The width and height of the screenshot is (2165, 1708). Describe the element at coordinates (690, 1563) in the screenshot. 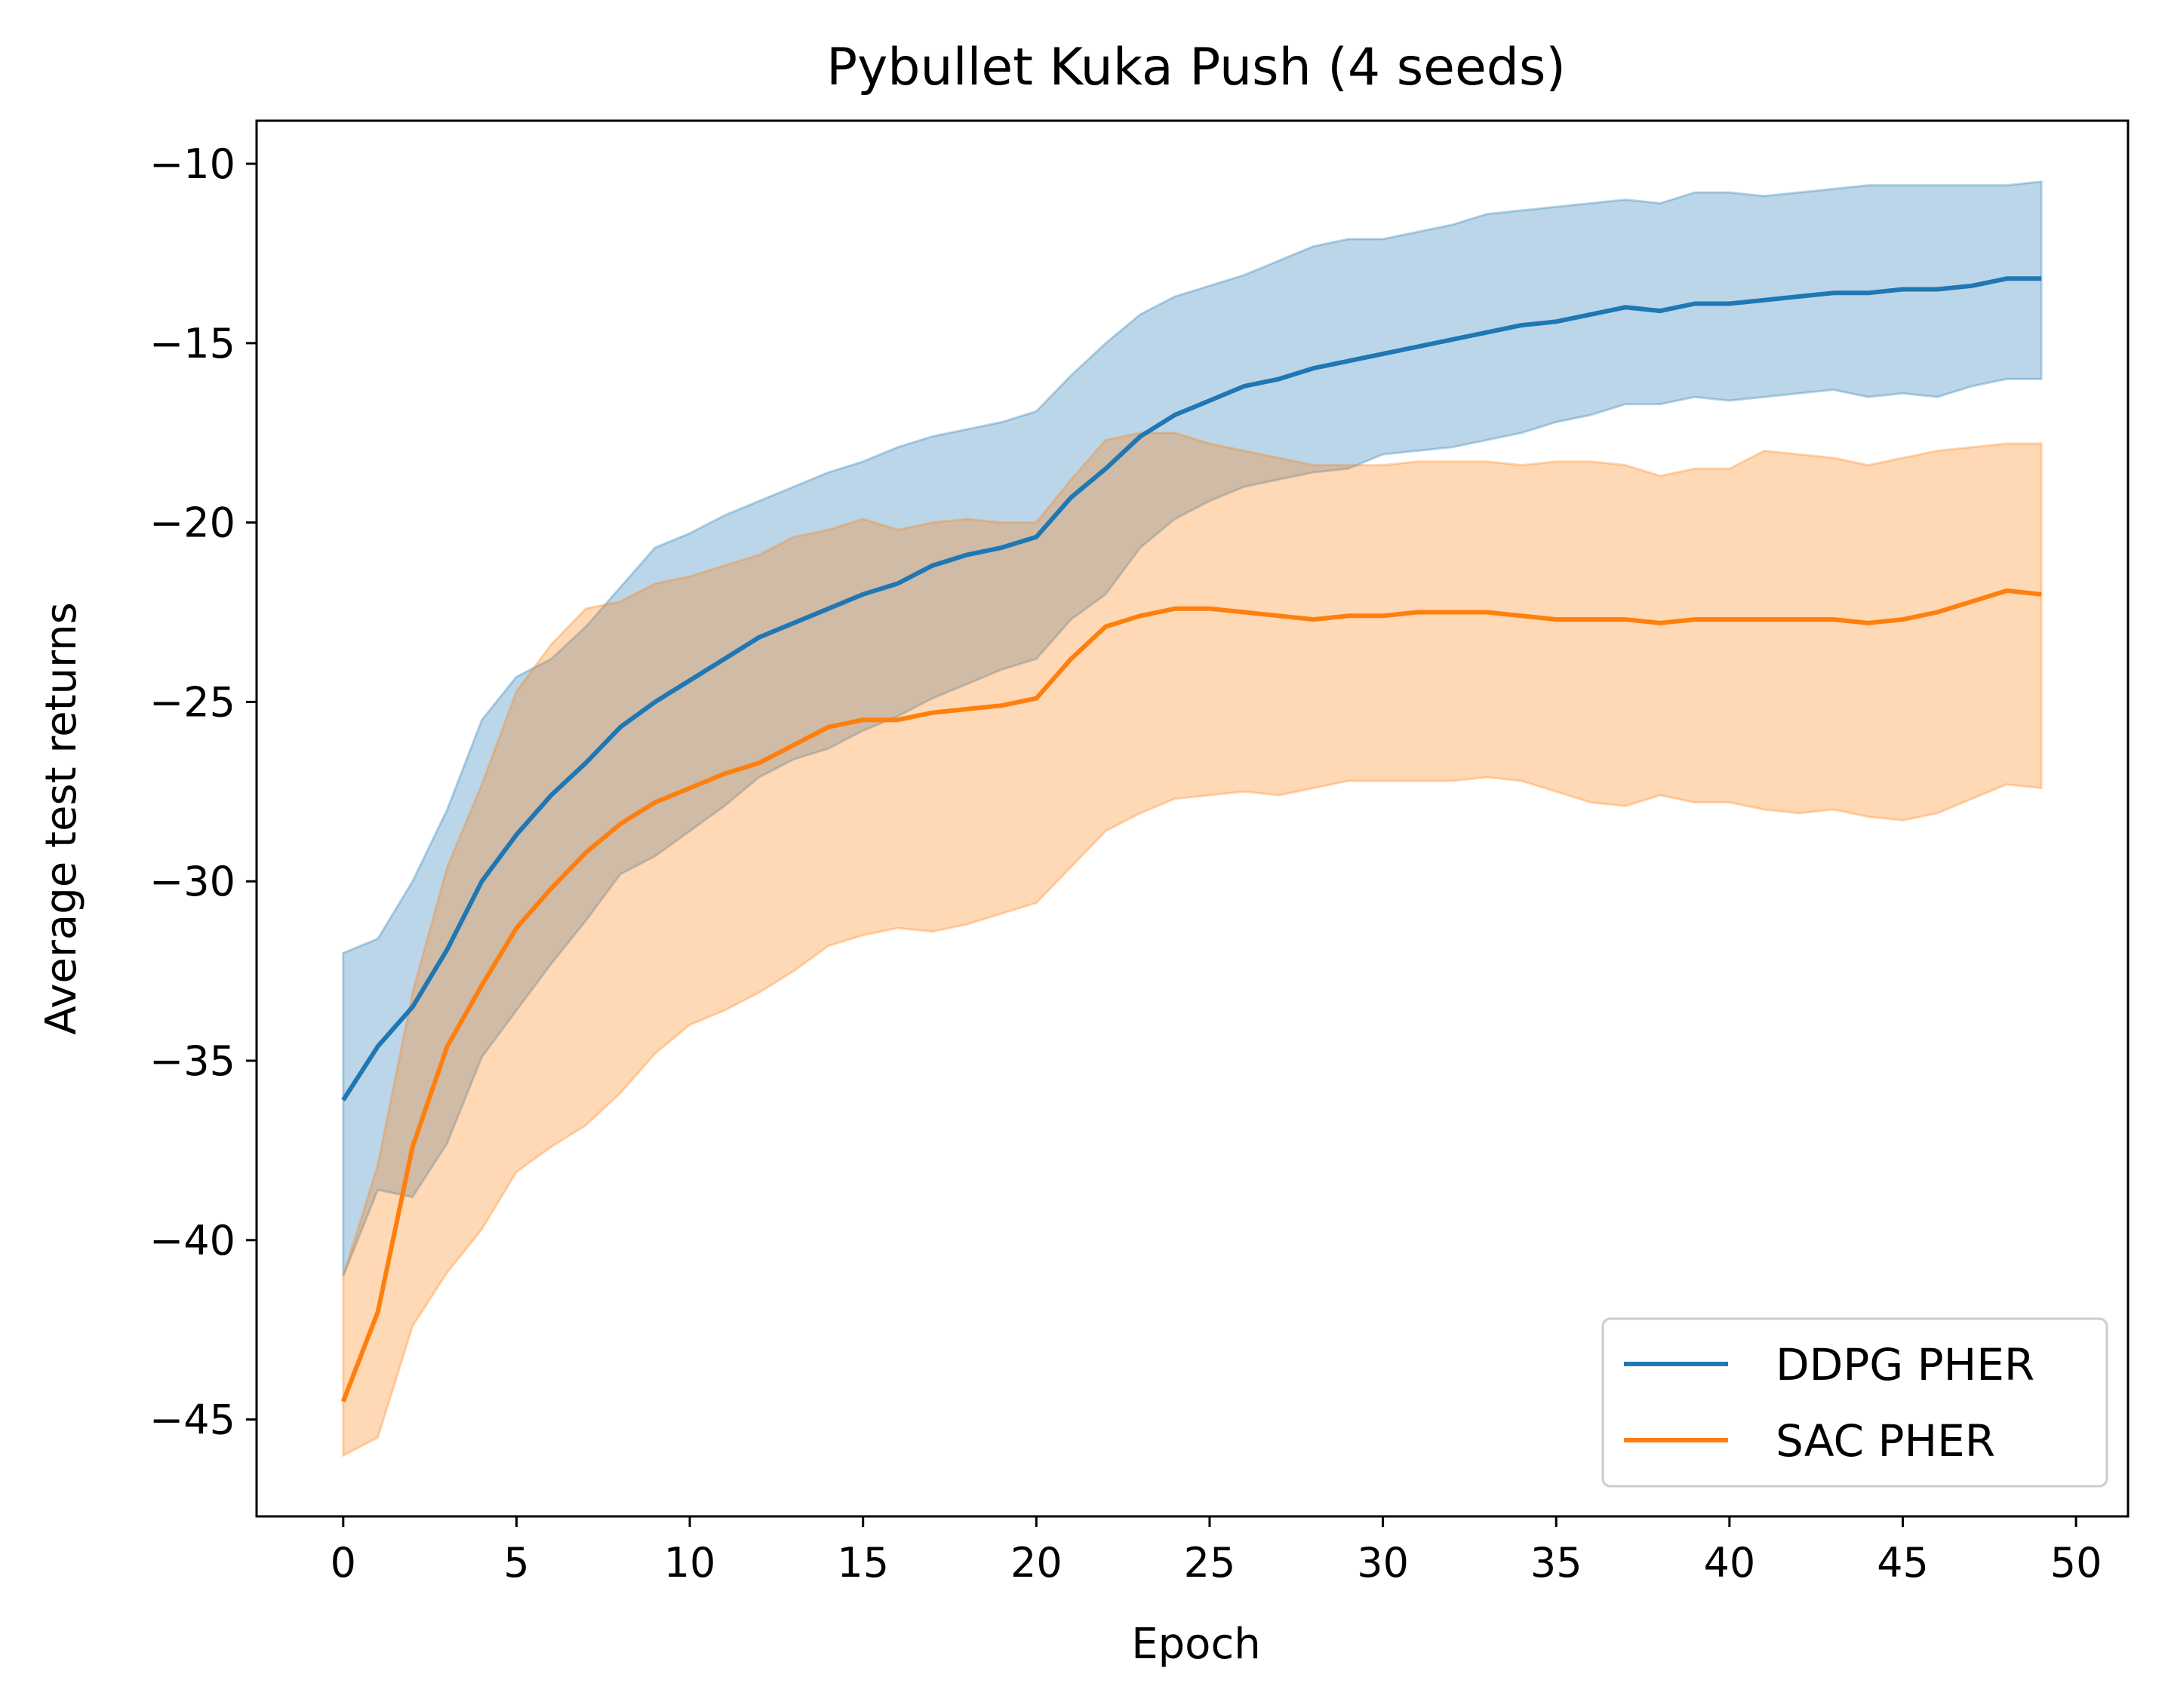

I see `x-tick-label: 10` at that location.